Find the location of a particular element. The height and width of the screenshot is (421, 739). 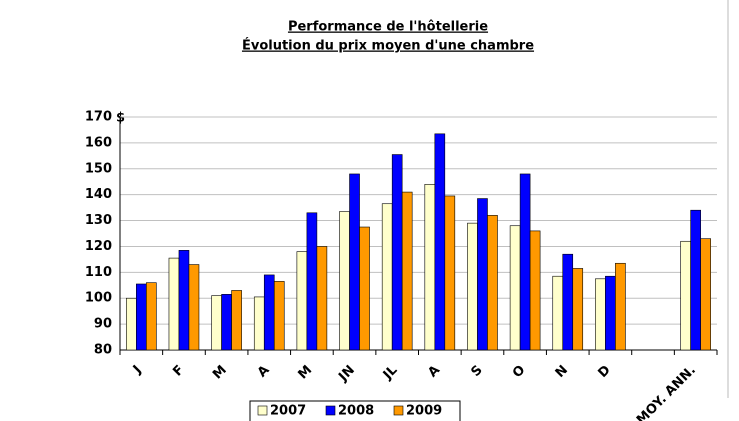

y-tick-label: 120 is located at coordinates (98, 246).